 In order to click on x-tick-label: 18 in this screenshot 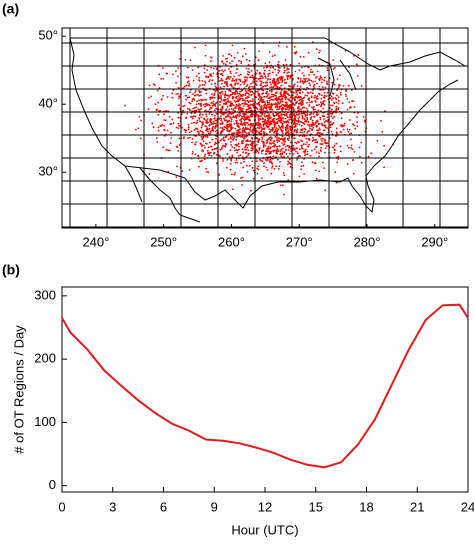, I will do `click(366, 506)`.